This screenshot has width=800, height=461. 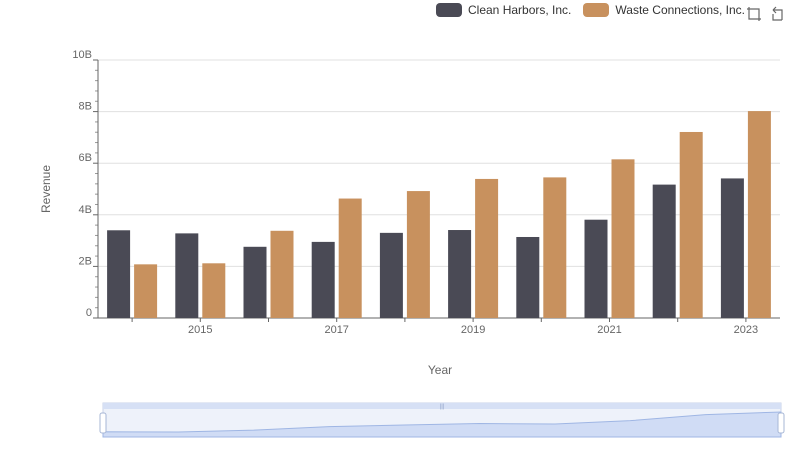 What do you see at coordinates (440, 370) in the screenshot?
I see `x-axis-title: Year` at bounding box center [440, 370].